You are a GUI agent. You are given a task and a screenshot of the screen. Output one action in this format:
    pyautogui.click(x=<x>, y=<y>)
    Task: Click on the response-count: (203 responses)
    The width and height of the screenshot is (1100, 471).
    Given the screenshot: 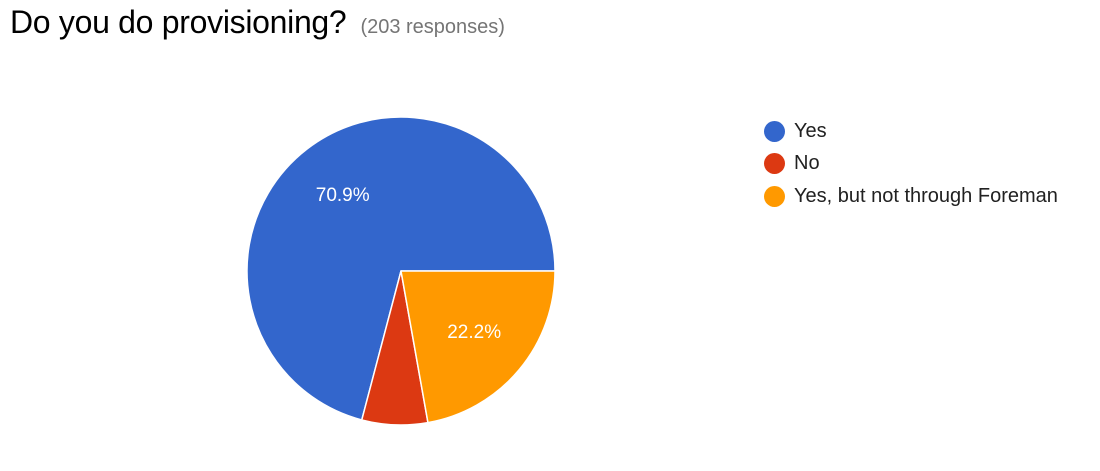 What is the action you would take?
    pyautogui.click(x=432, y=27)
    